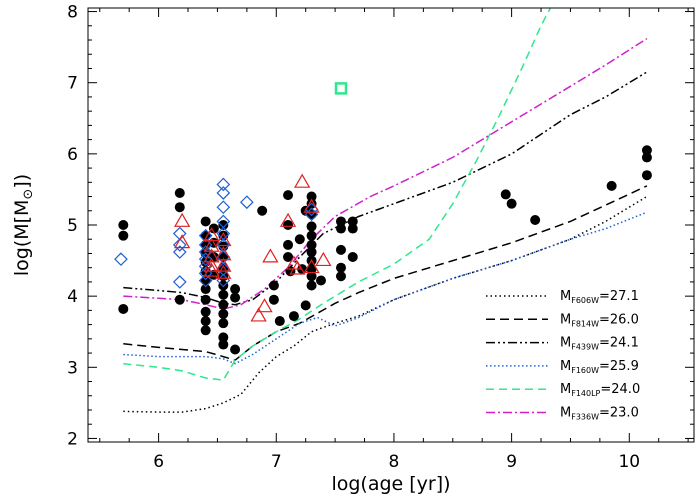 The height and width of the screenshot is (500, 700). Describe the element at coordinates (72, 439) in the screenshot. I see `y-tick-label: 2` at that location.